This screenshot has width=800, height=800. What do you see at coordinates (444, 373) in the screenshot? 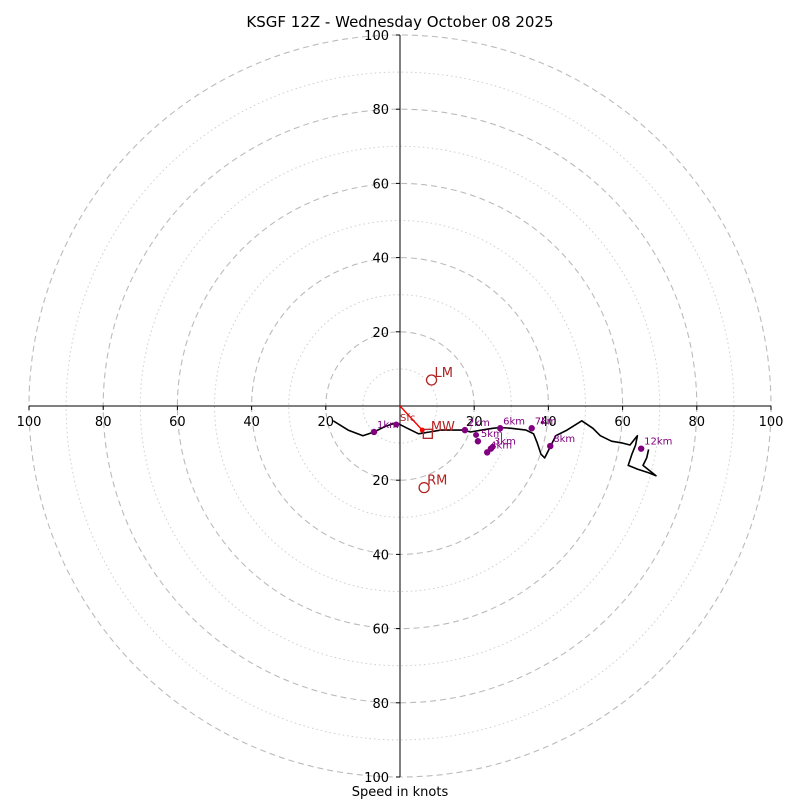
I see `label-LM: LM` at bounding box center [444, 373].